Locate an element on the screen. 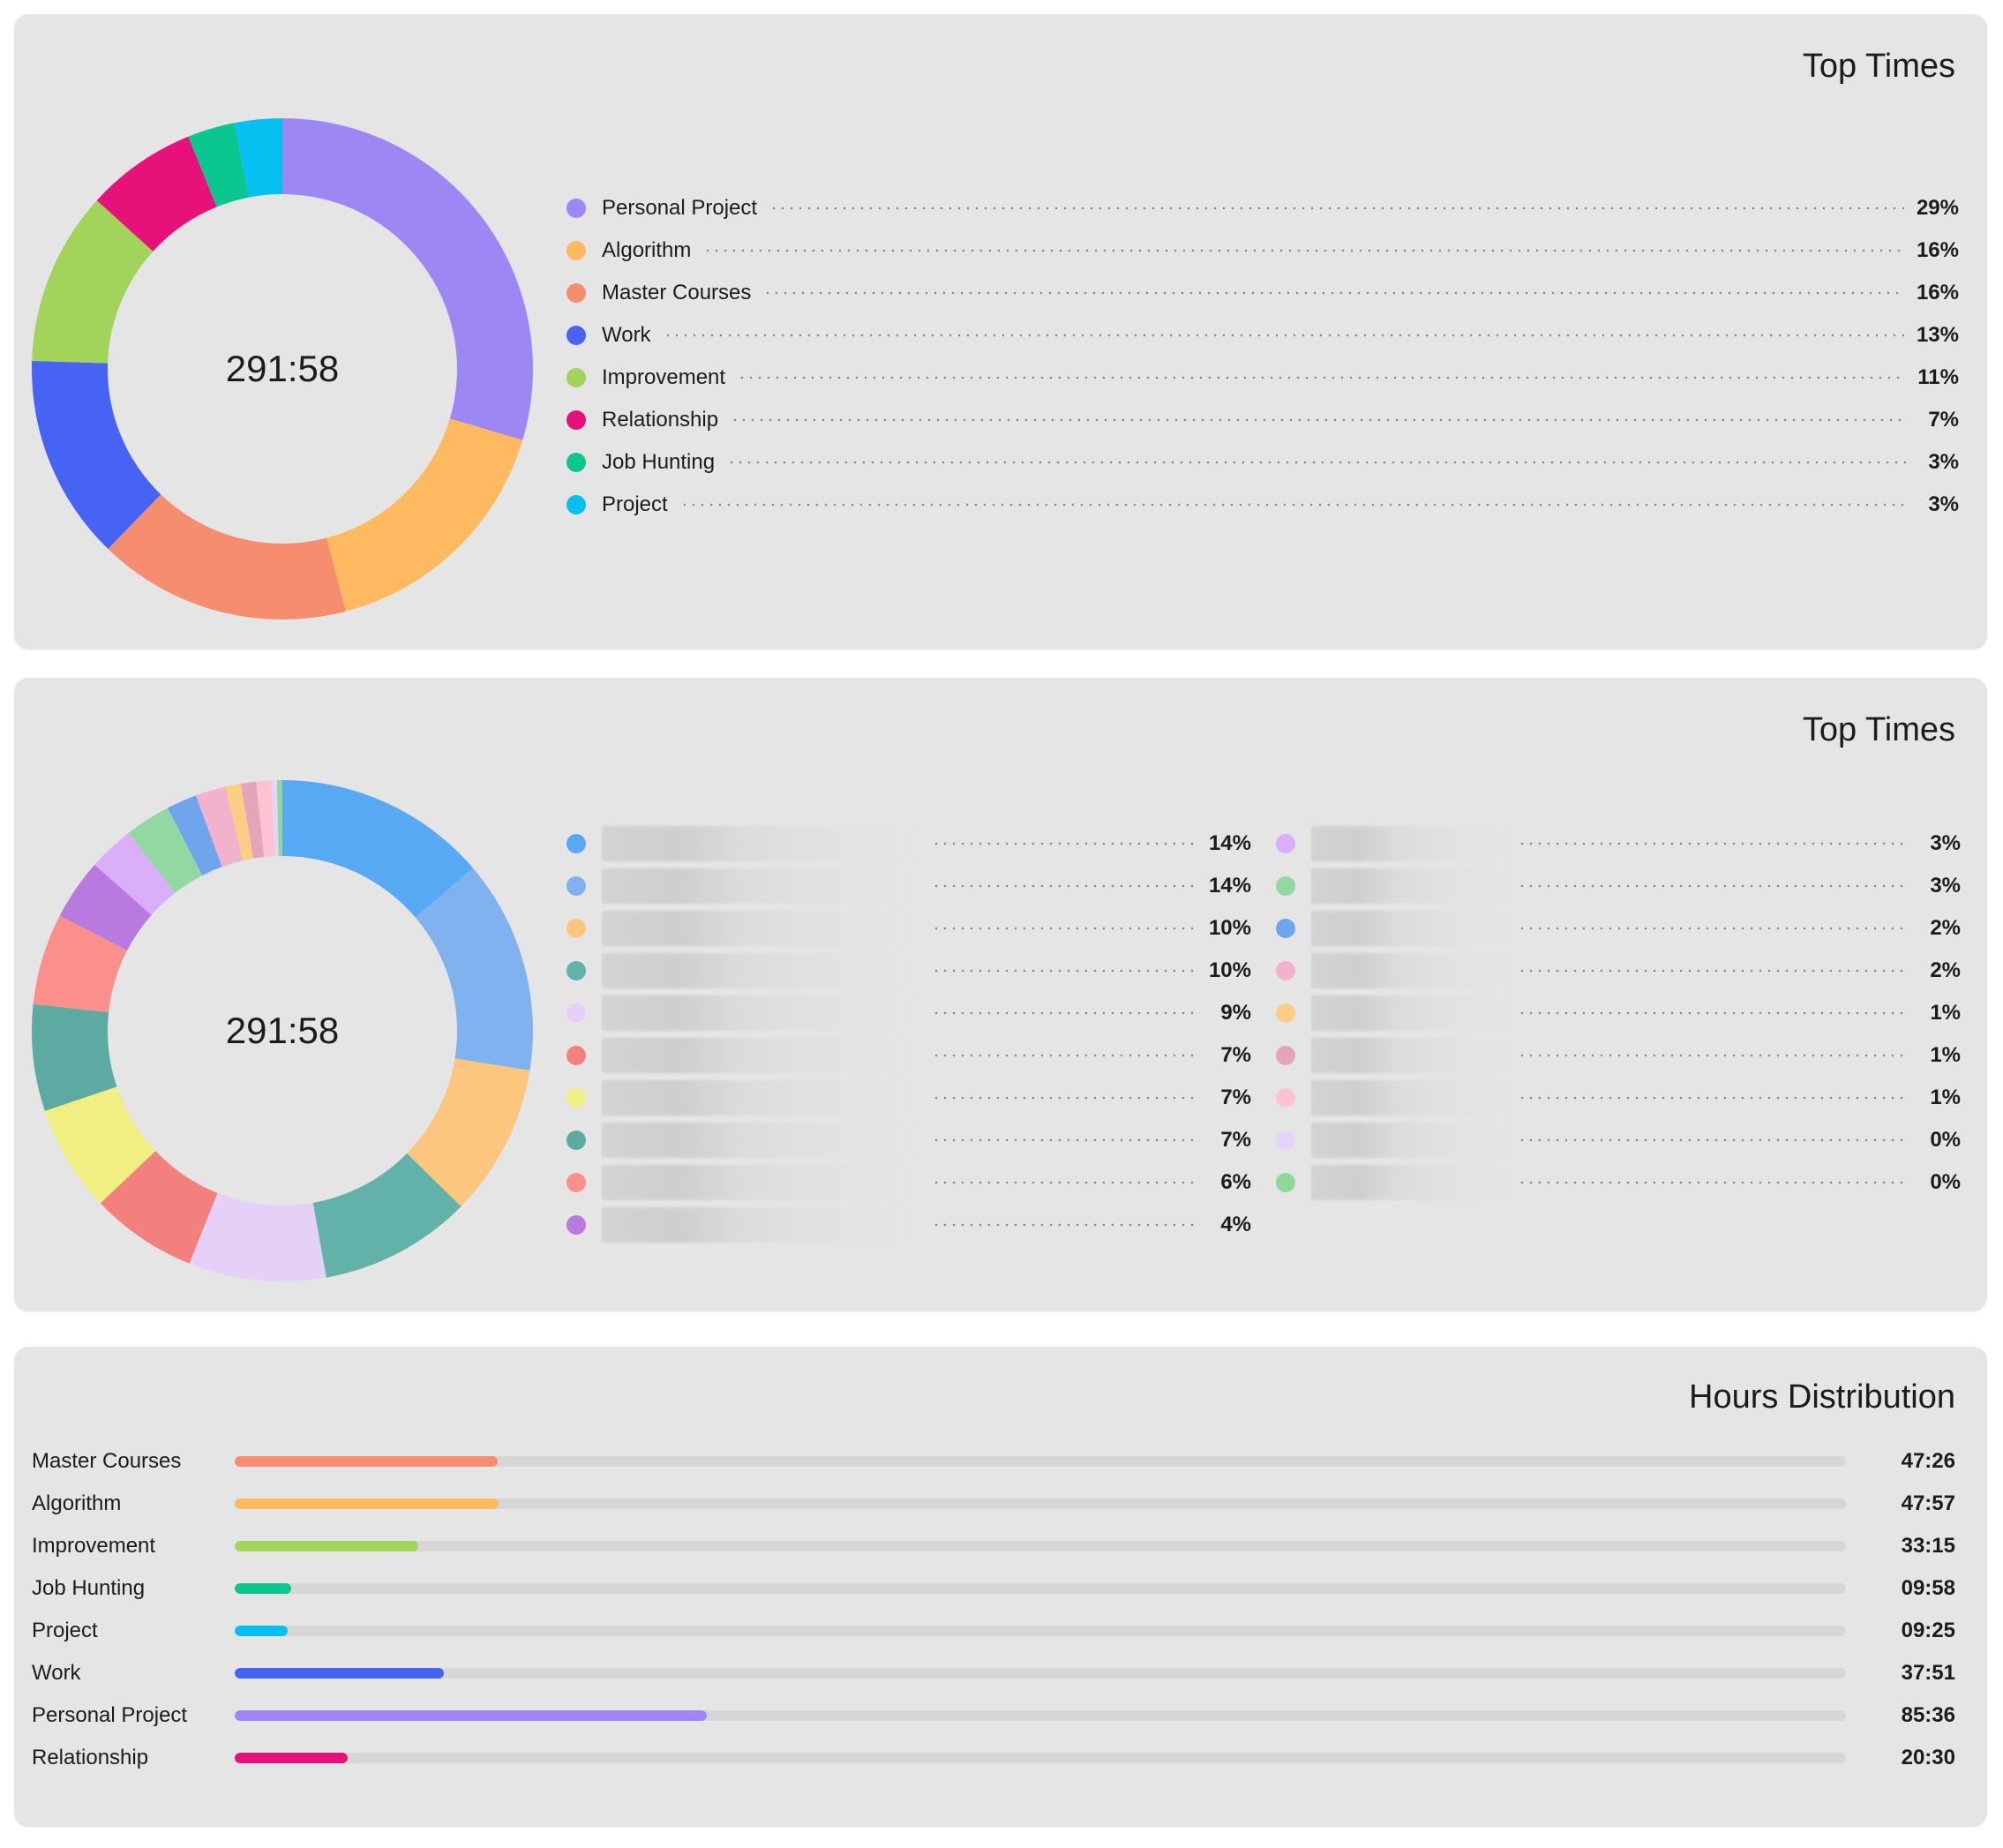  hours-row: Master Courses 47:26 is located at coordinates (993, 1462).